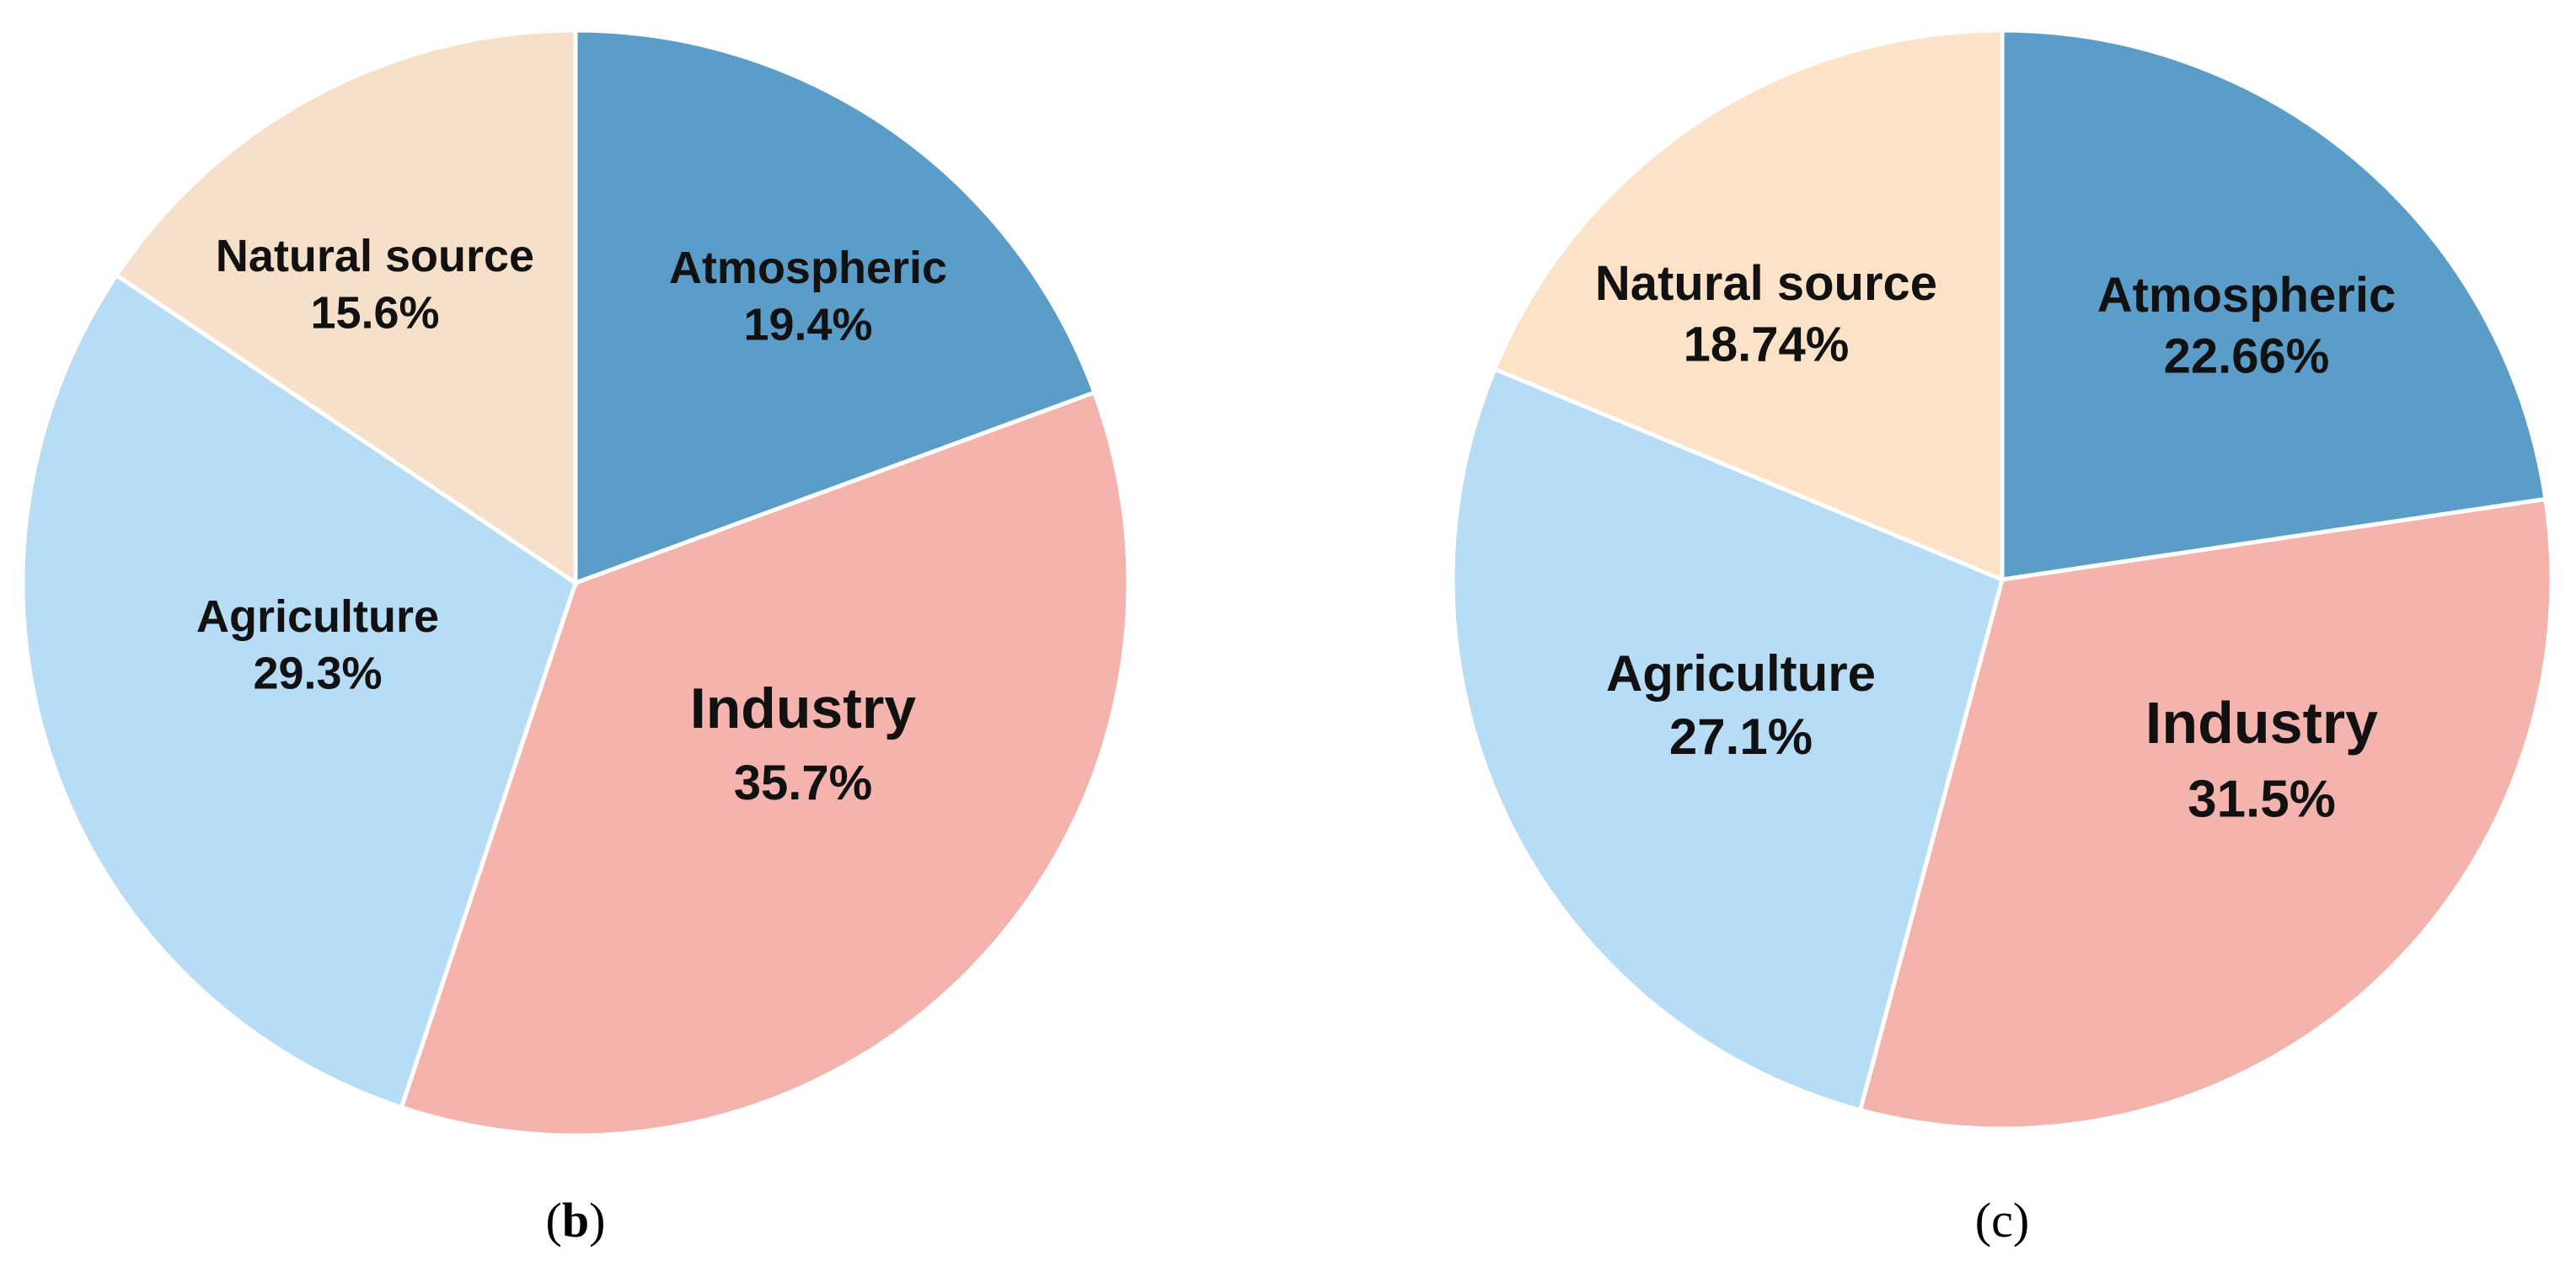  What do you see at coordinates (807, 325) in the screenshot?
I see `slice-value-label: 19.4%` at bounding box center [807, 325].